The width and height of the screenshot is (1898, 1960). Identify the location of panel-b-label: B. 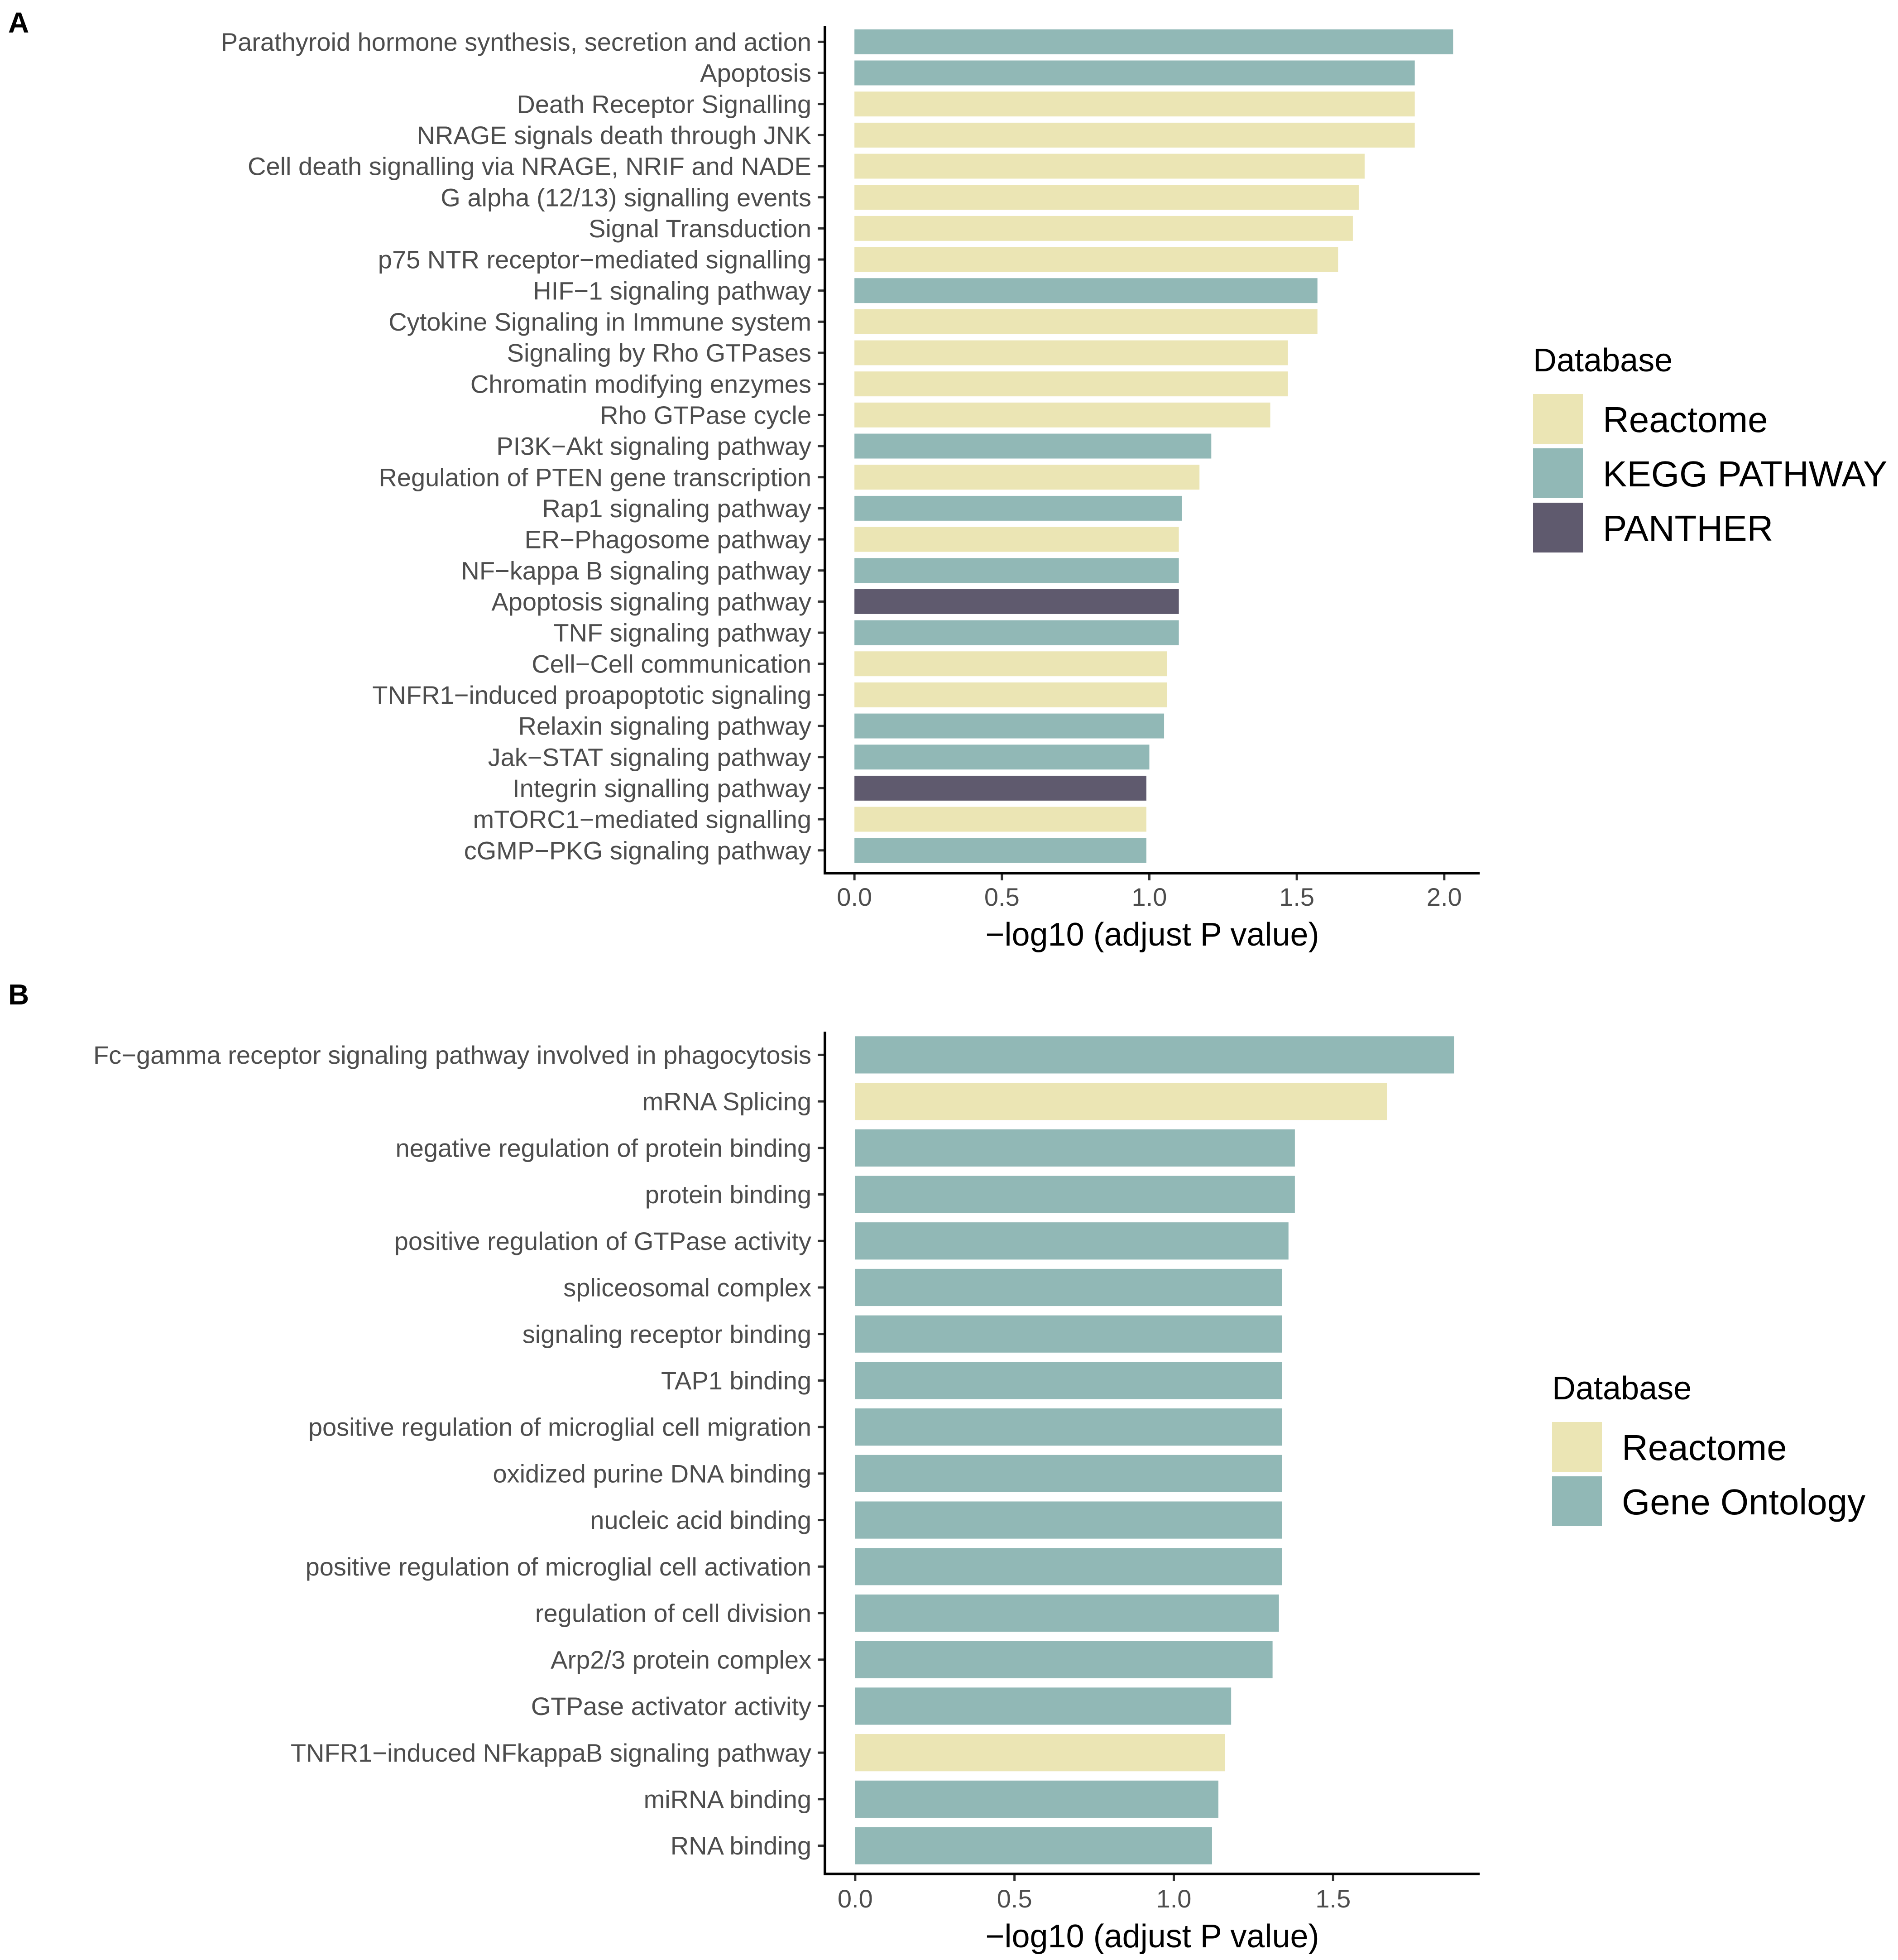
(18, 994).